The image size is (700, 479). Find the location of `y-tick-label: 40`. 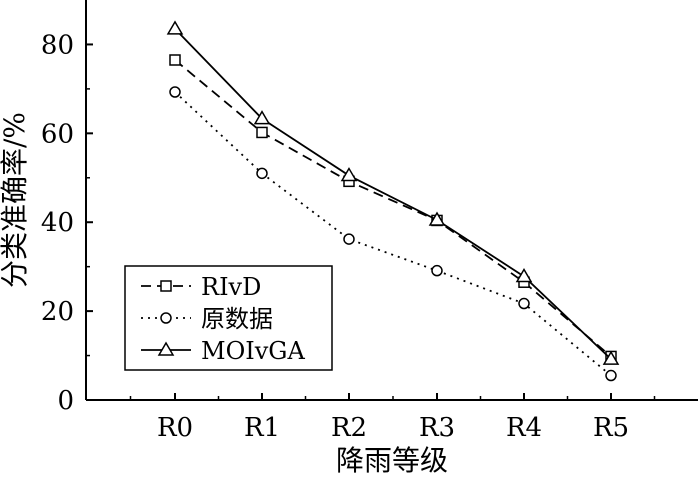

y-tick-label: 40 is located at coordinates (57, 223).